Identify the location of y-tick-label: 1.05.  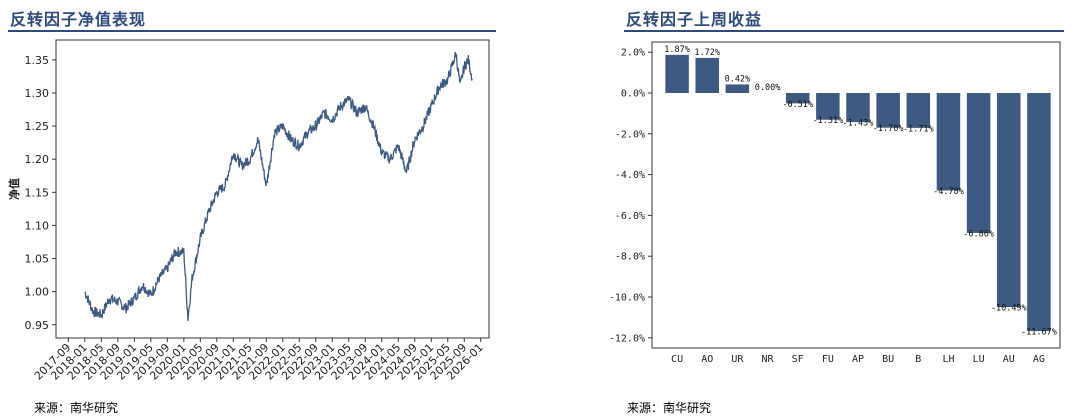
(37, 259).